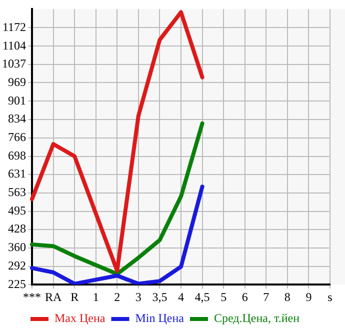 The image size is (345, 335). Describe the element at coordinates (14, 45) in the screenshot. I see `y-tick-label: 1104` at that location.